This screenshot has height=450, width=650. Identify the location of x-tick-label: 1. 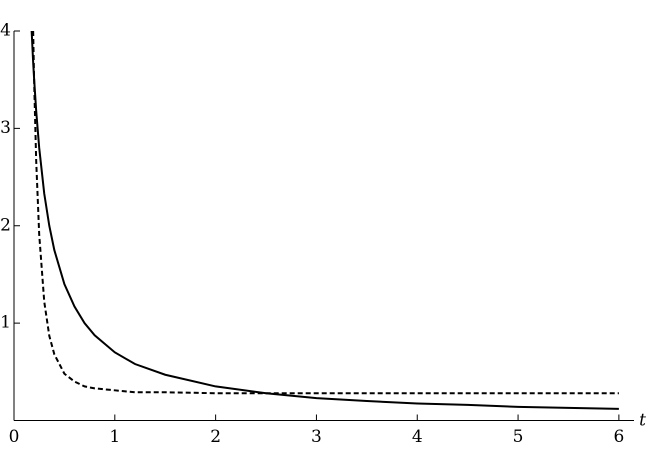
(114, 437).